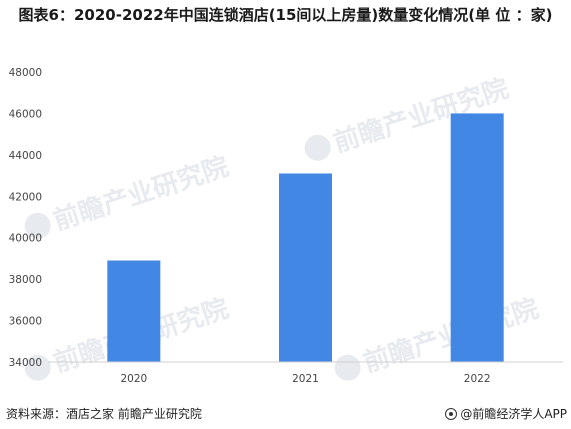  I want to click on bar-2020, so click(134, 311).